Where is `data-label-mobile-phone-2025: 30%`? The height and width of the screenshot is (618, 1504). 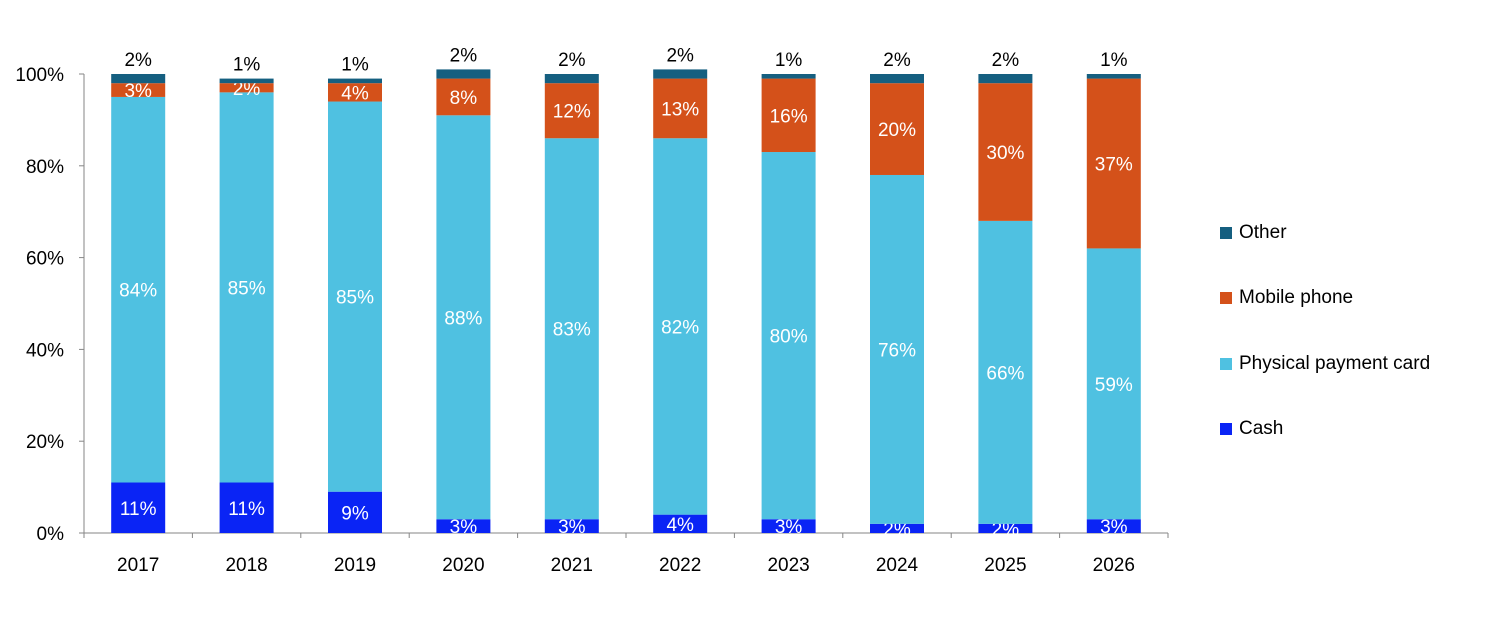 data-label-mobile-phone-2025: 30% is located at coordinates (1005, 153).